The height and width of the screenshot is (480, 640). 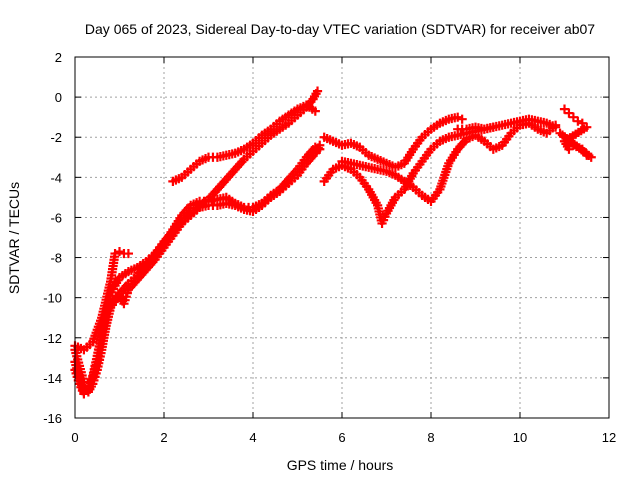 I want to click on x-tick-label: 4, so click(x=252, y=437).